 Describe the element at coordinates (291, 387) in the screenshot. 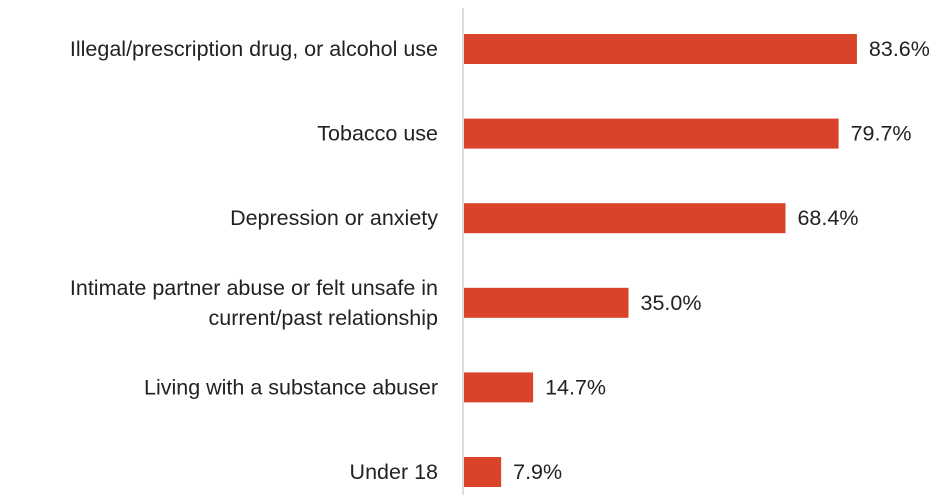

I see `category-label: Living with a substance abuser` at that location.